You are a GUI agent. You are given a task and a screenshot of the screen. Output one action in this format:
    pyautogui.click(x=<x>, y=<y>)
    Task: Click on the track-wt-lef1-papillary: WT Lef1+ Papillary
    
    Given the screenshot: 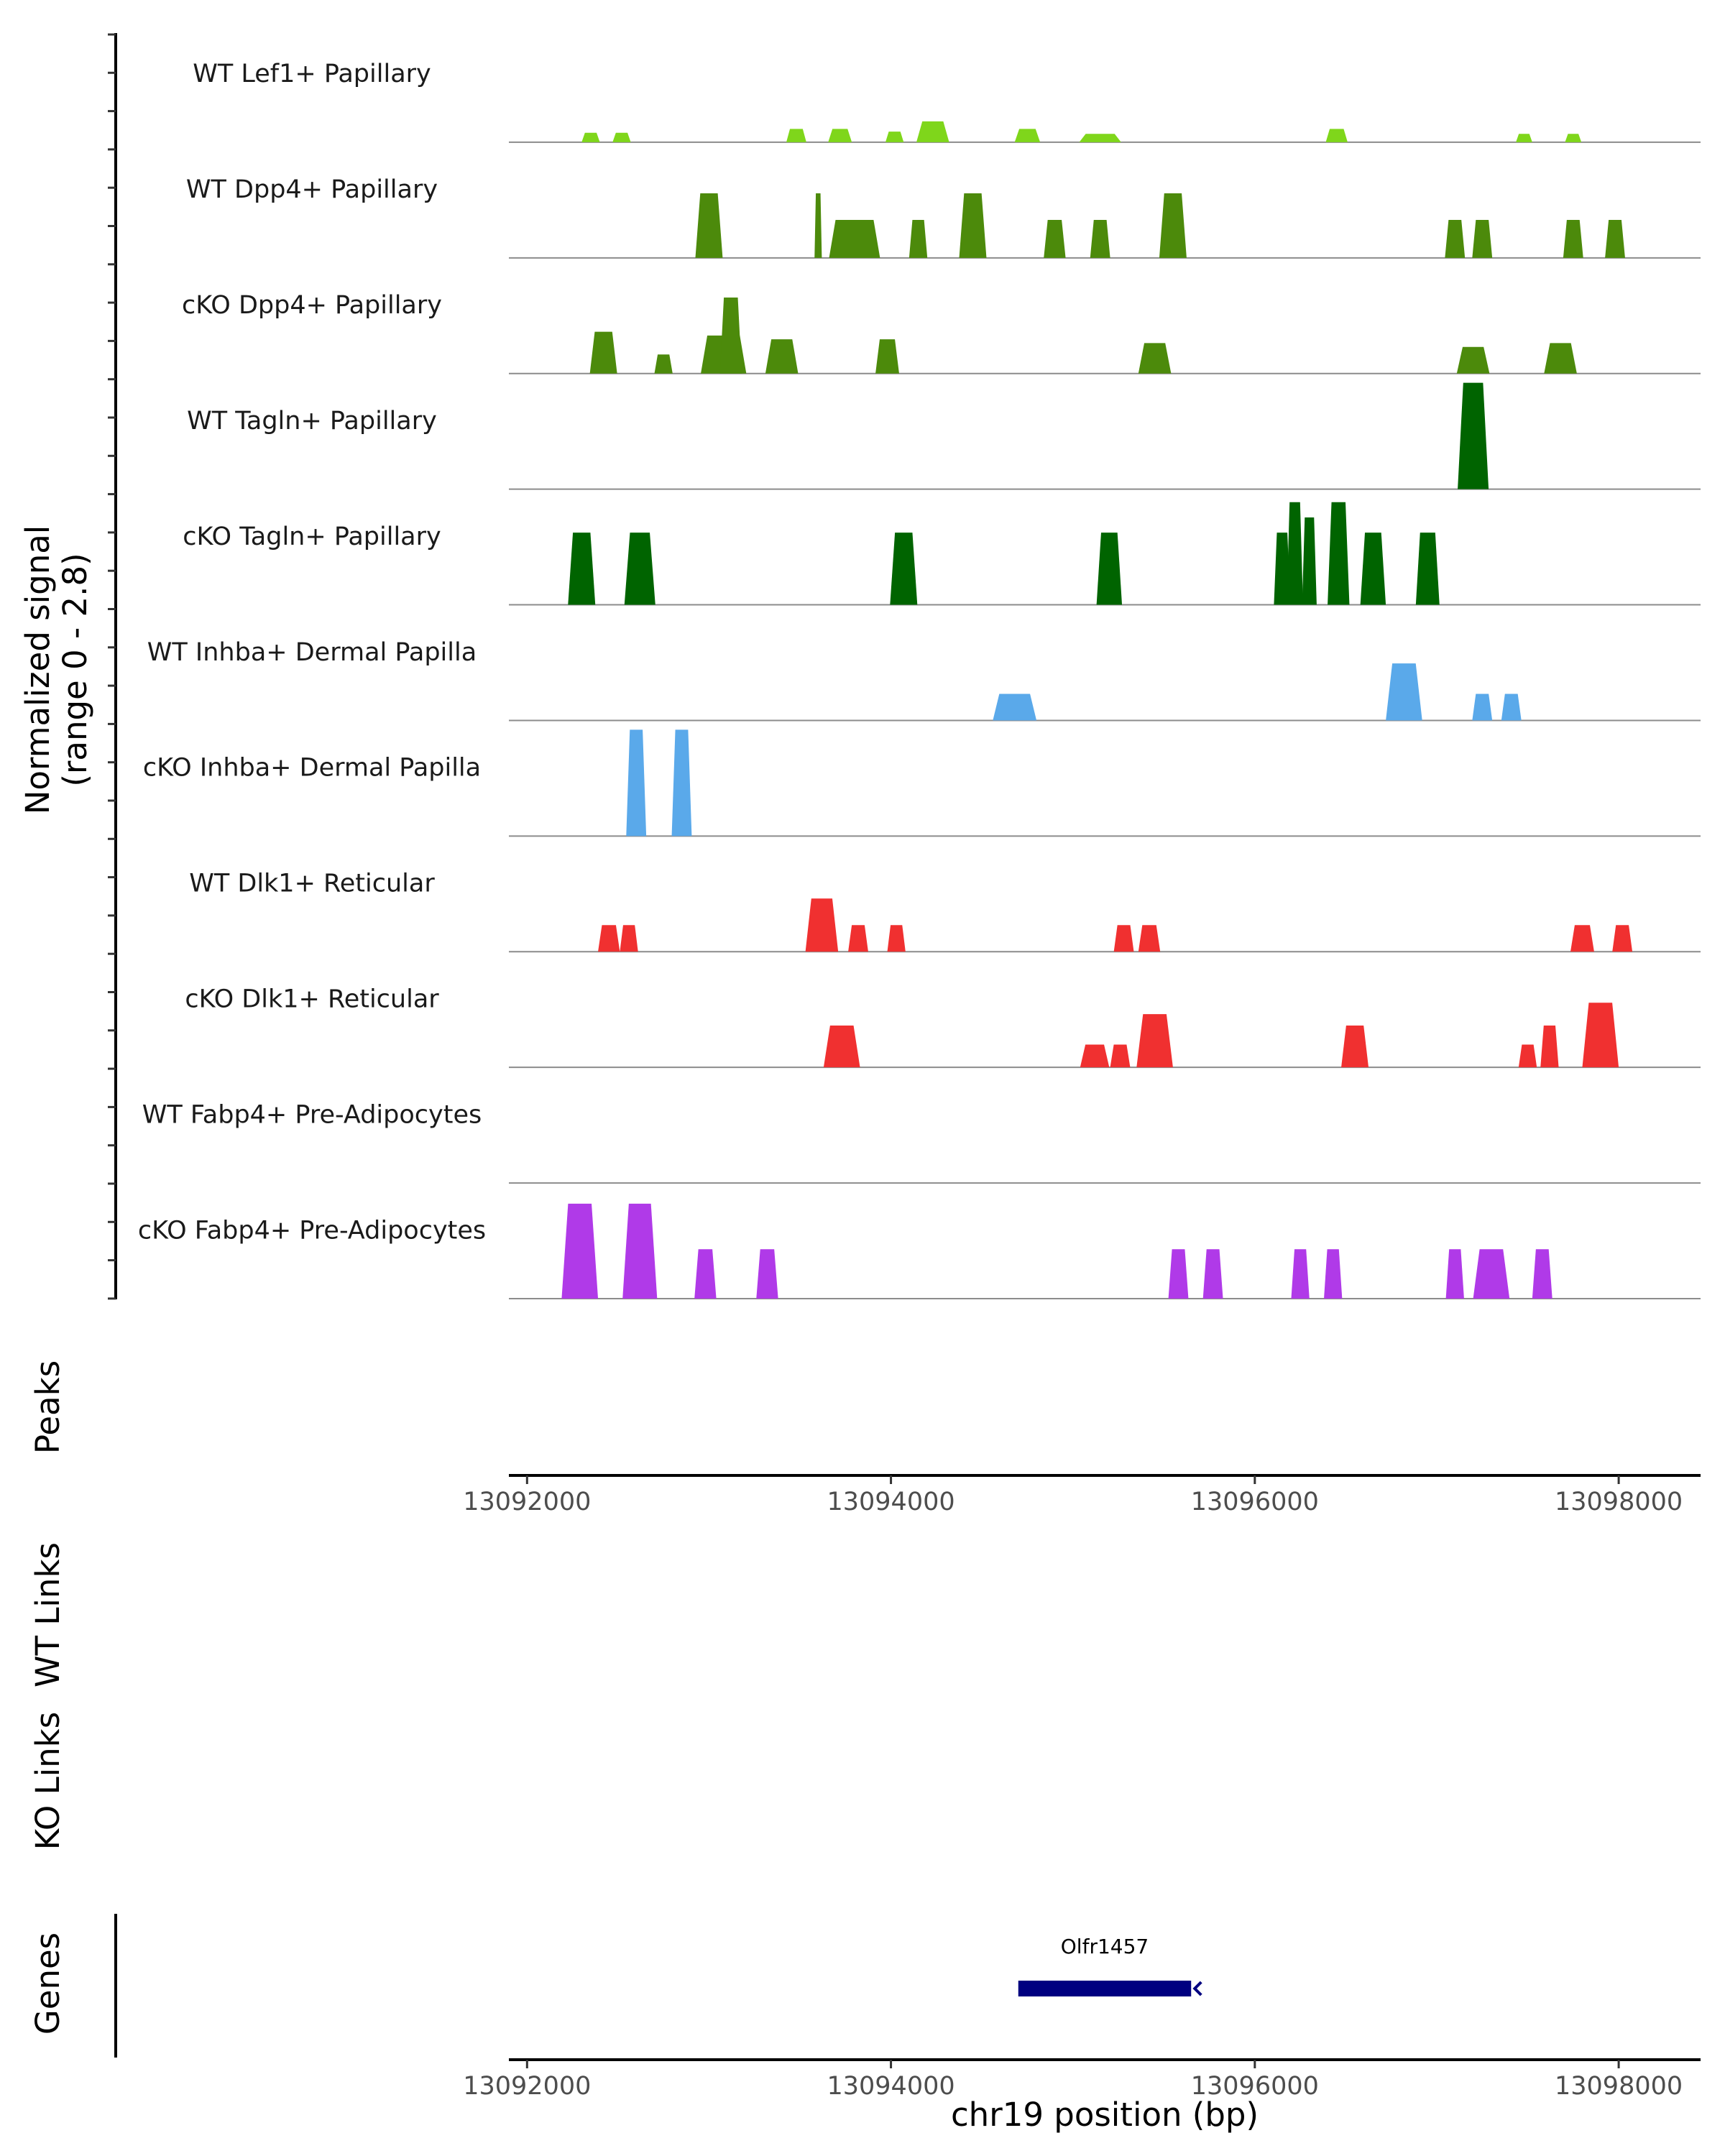 What is the action you would take?
    pyautogui.click(x=947, y=101)
    